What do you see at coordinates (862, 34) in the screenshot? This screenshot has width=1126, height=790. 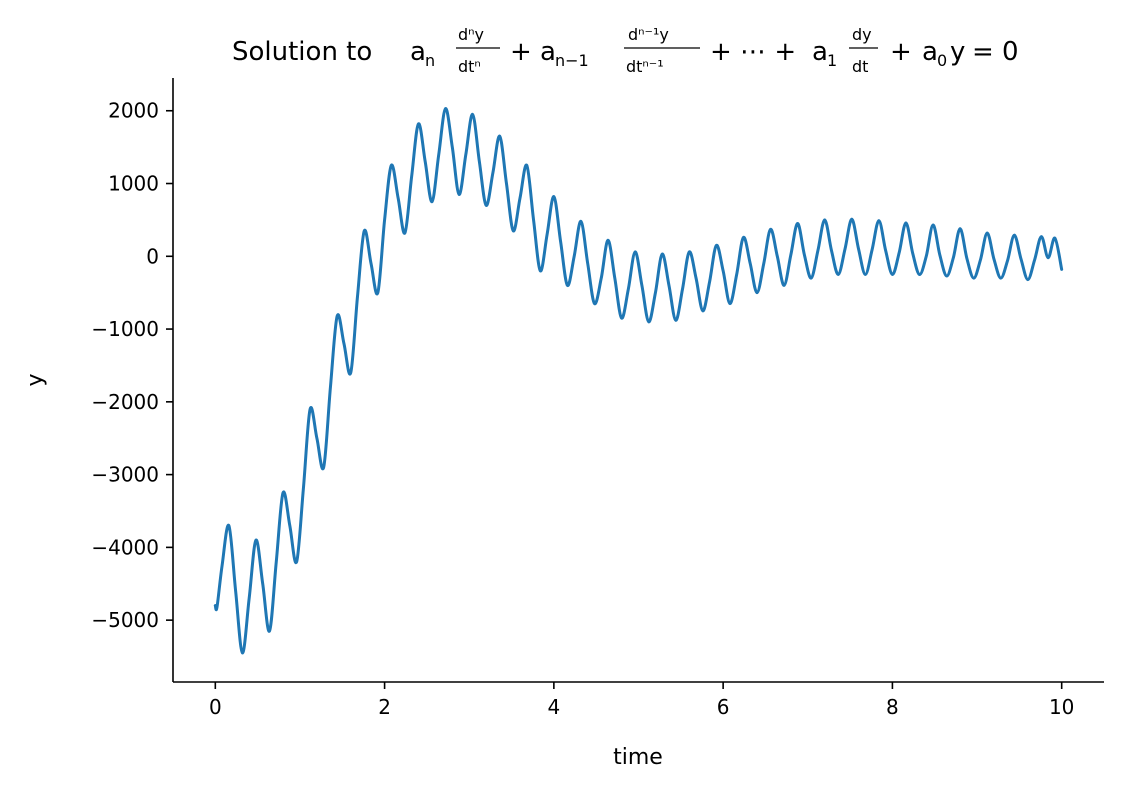 I see `svg-text: dy` at bounding box center [862, 34].